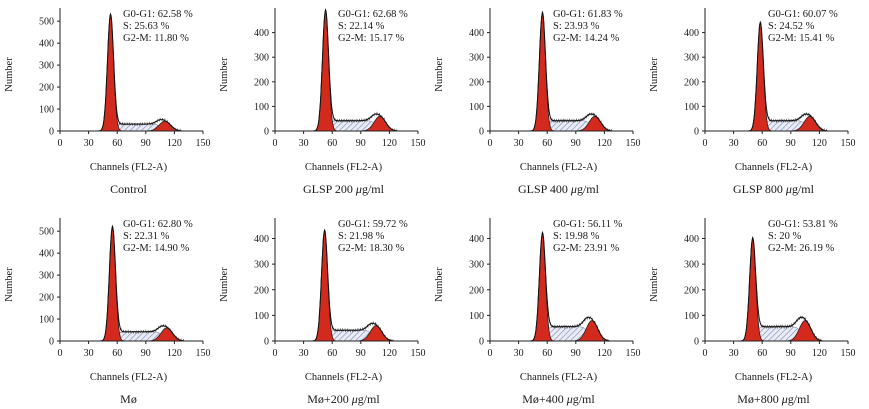 This screenshot has height=409, width=869. What do you see at coordinates (158, 224) in the screenshot?
I see `phase-percentage-label: G0-G1: 62.80 %` at bounding box center [158, 224].